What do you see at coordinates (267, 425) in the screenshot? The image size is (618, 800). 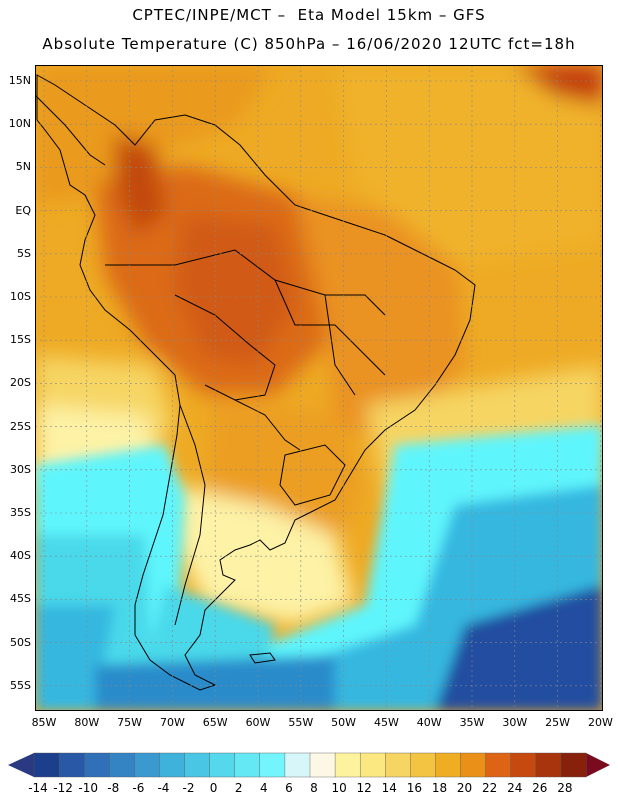 I see `country-border-paraguay` at bounding box center [267, 425].